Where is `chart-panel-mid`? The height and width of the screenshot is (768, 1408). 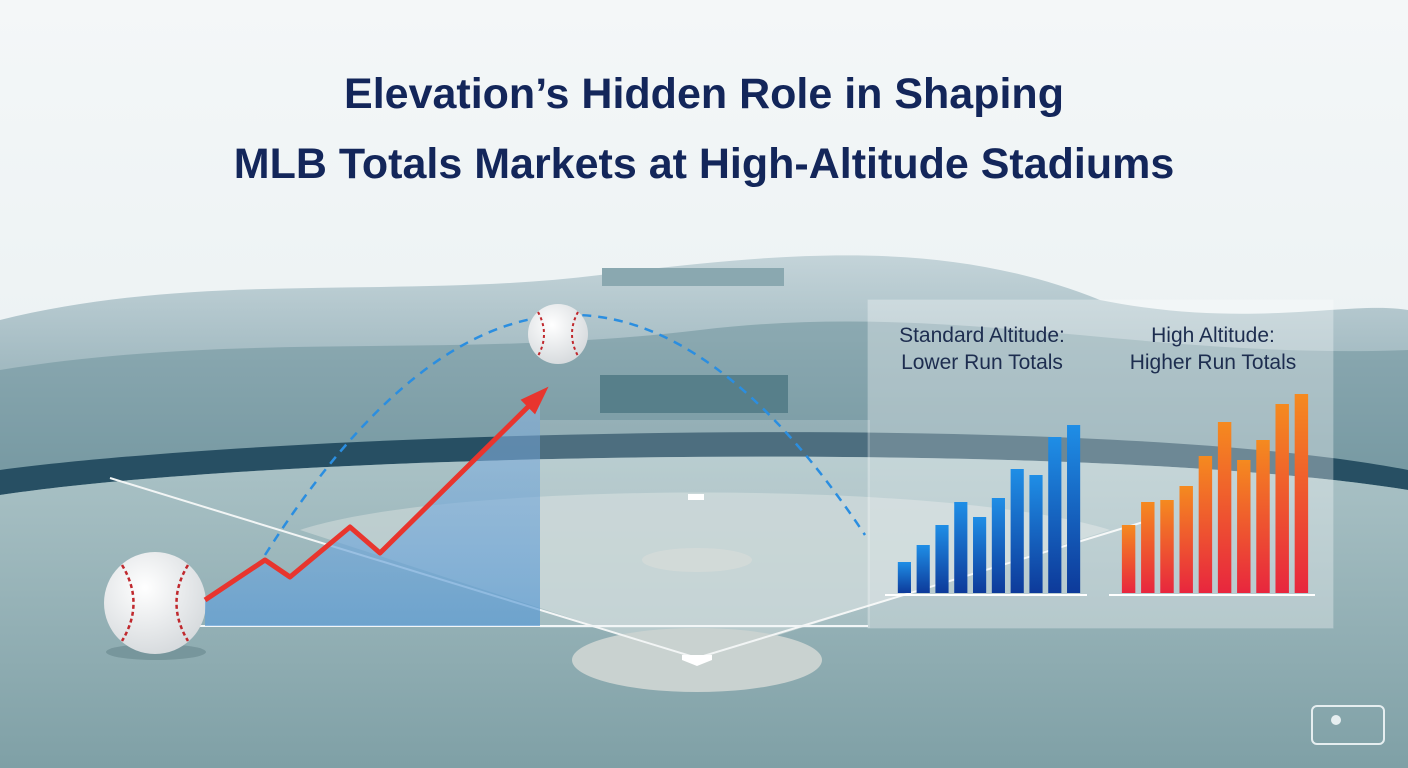
chart-panel-mid is located at coordinates (705, 524).